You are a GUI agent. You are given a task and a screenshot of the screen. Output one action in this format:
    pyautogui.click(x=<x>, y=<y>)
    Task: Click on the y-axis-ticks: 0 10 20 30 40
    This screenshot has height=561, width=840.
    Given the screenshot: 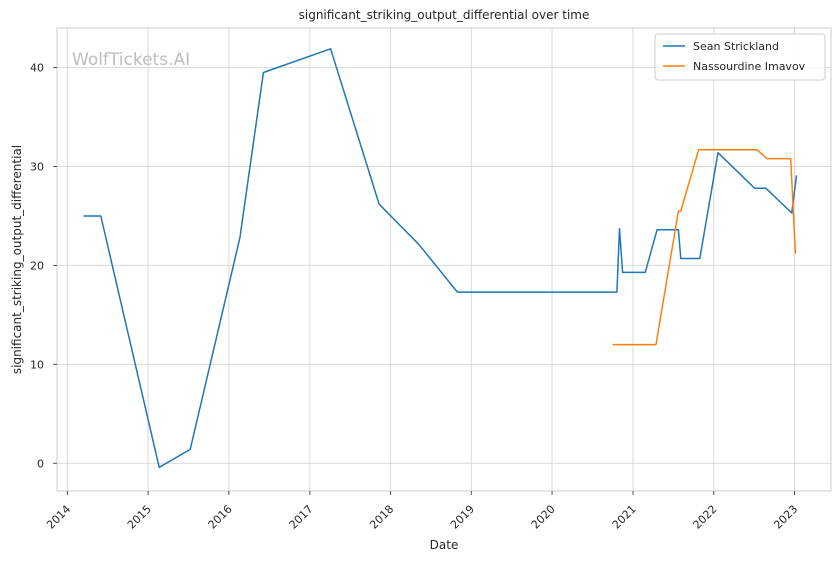 What is the action you would take?
    pyautogui.click(x=43, y=266)
    